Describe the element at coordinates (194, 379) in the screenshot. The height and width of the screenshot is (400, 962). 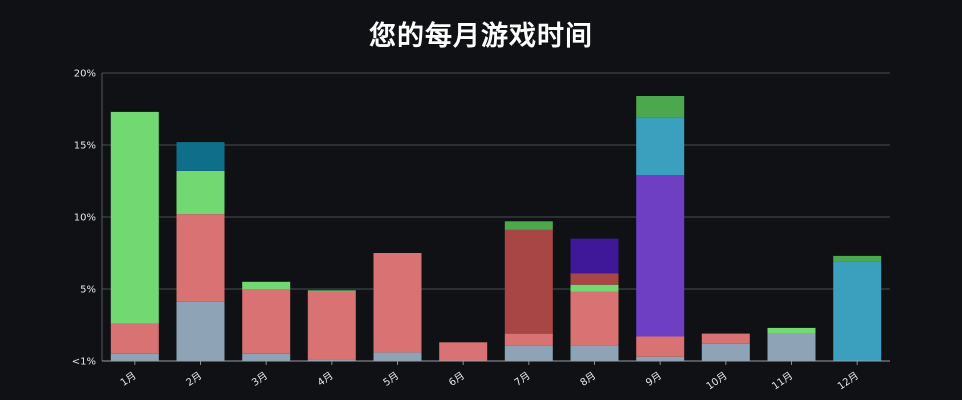
I see `x-tick-label: 2月` at that location.